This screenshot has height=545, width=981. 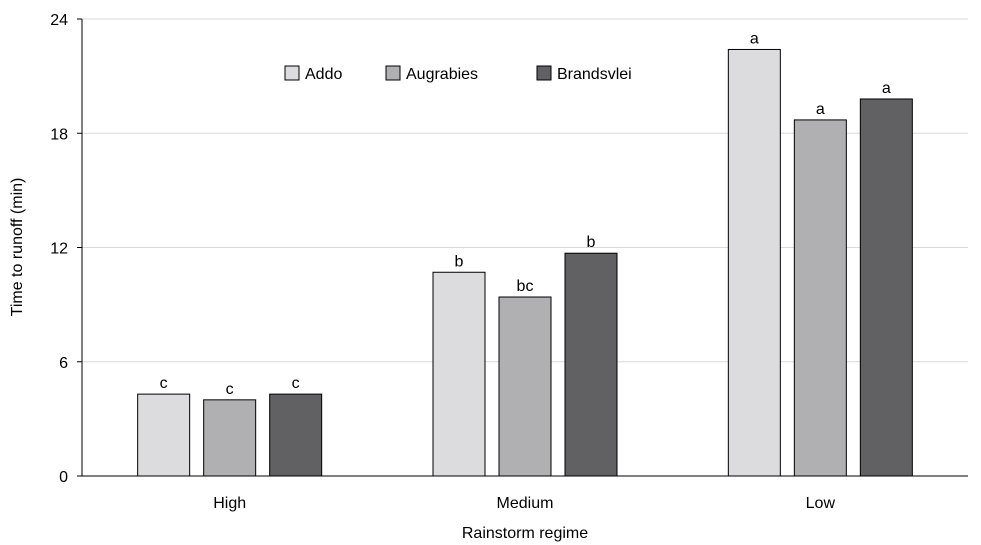 What do you see at coordinates (525, 386) in the screenshot?
I see `bar-augrabies-medium` at bounding box center [525, 386].